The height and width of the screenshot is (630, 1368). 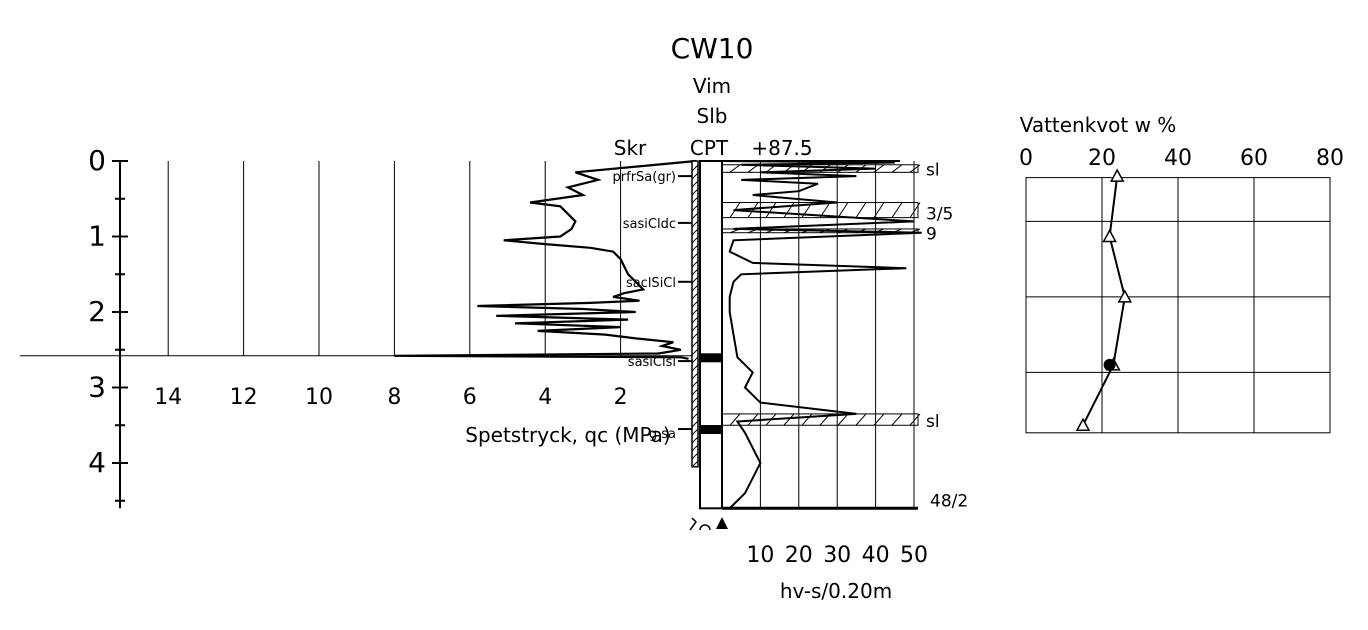 I want to click on ws-xlabel: hv-s/0.20m, so click(x=836, y=591).